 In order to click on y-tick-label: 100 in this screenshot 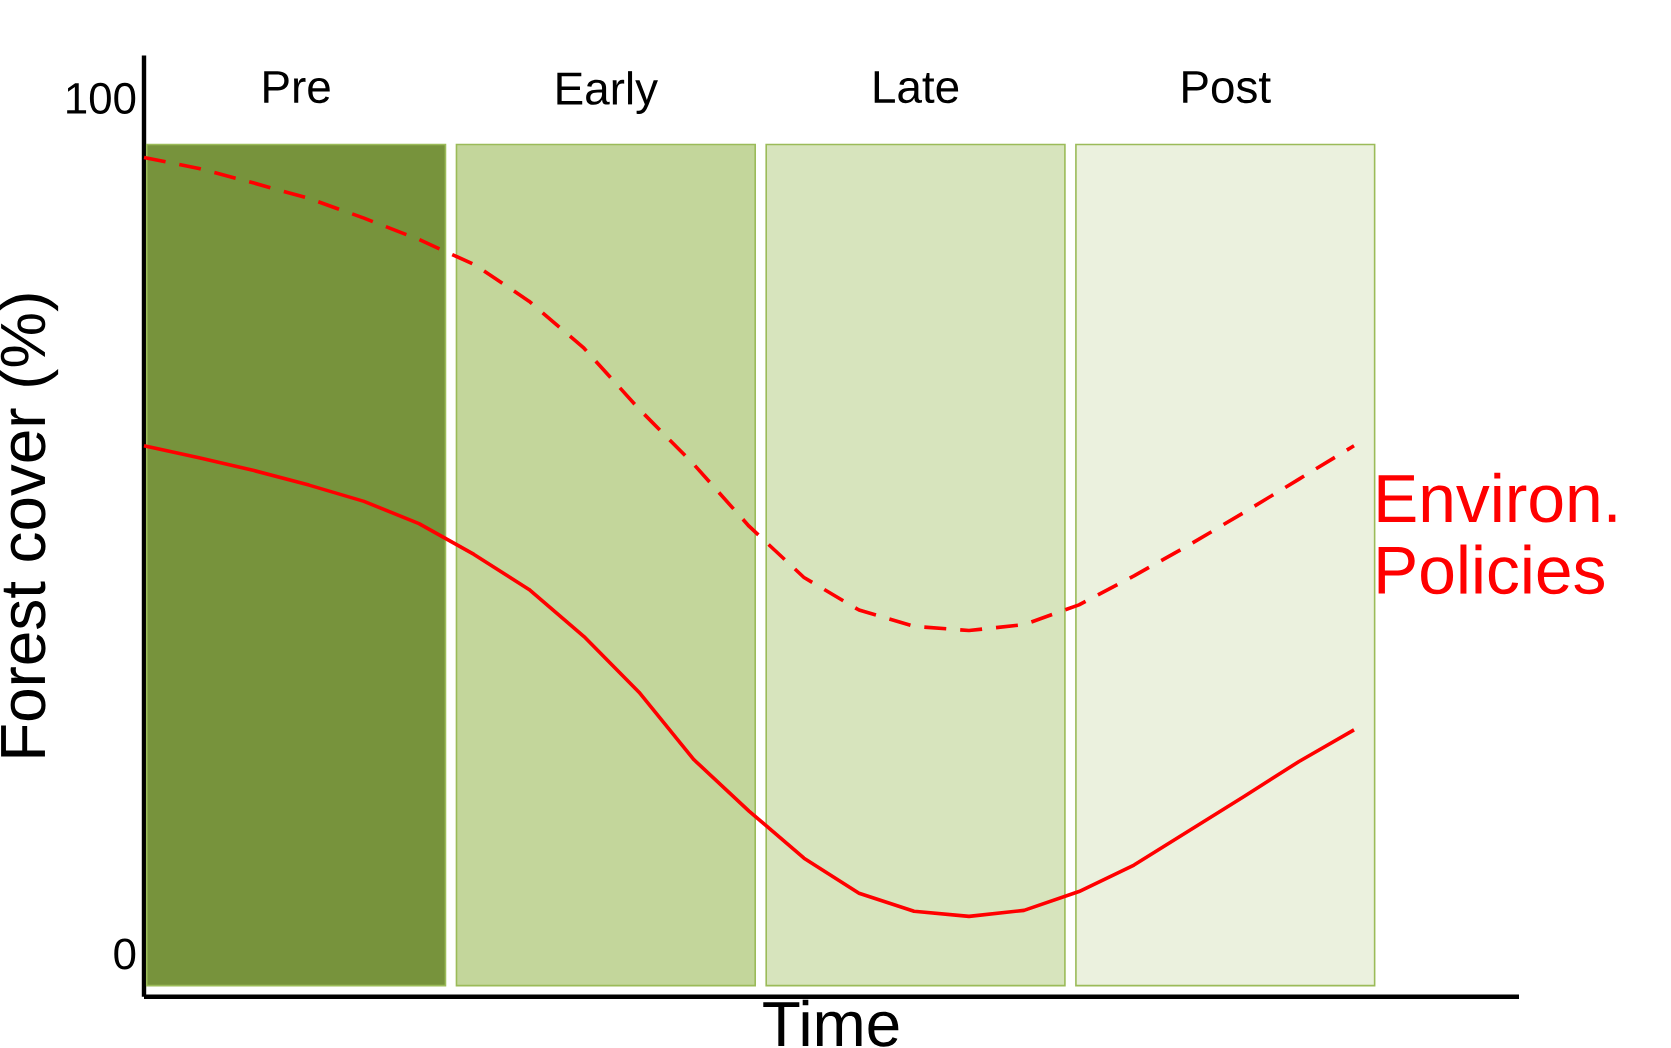, I will do `click(101, 98)`.